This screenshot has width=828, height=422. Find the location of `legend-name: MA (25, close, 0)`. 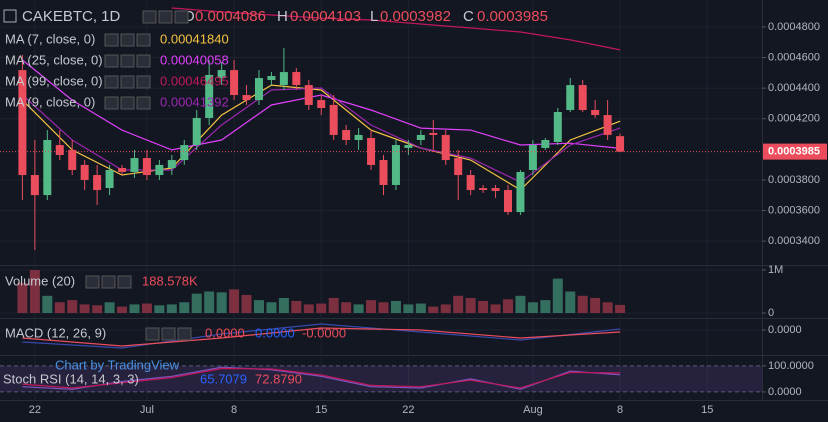

legend-name: MA (25, close, 0) is located at coordinates (54, 59).